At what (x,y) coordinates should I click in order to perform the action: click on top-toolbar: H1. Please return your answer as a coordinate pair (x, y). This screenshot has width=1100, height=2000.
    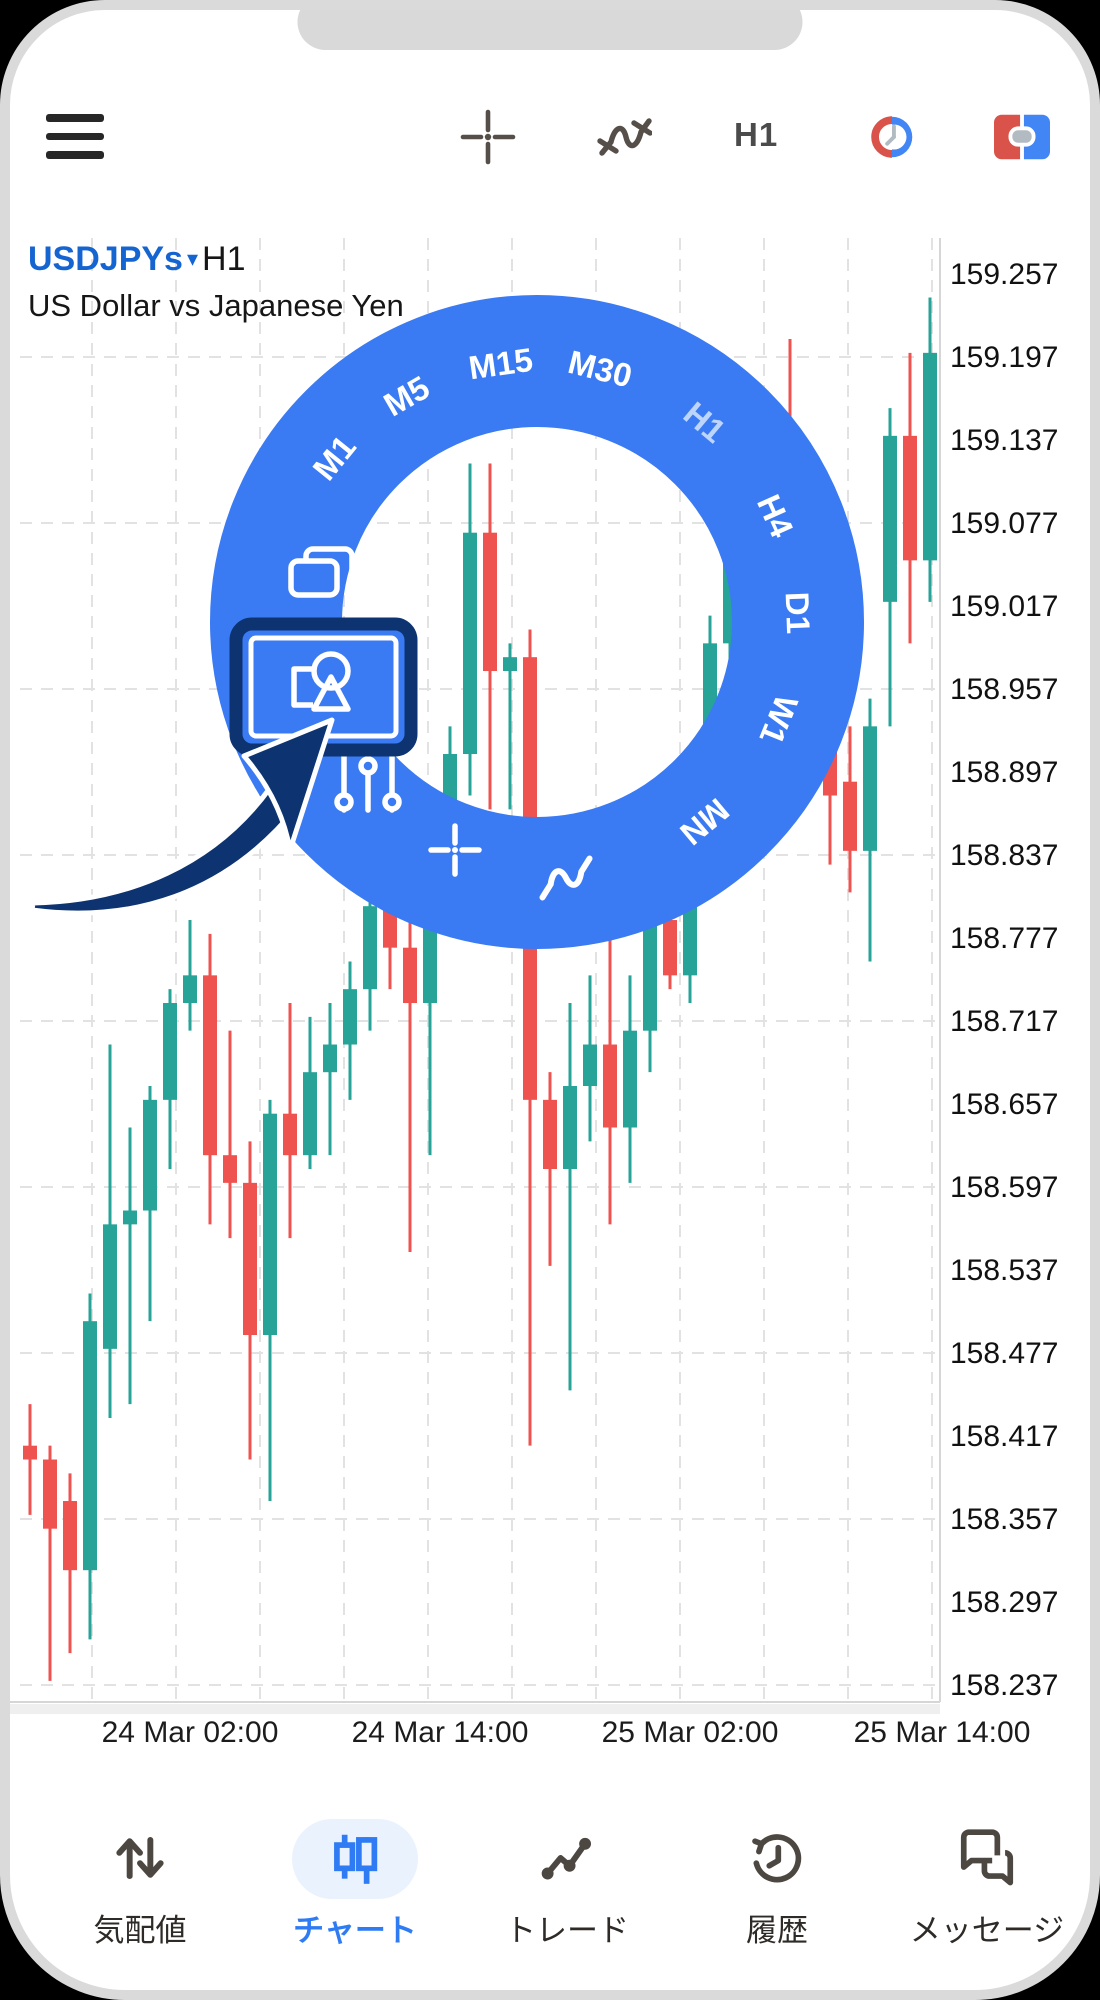
    Looking at the image, I should click on (550, 141).